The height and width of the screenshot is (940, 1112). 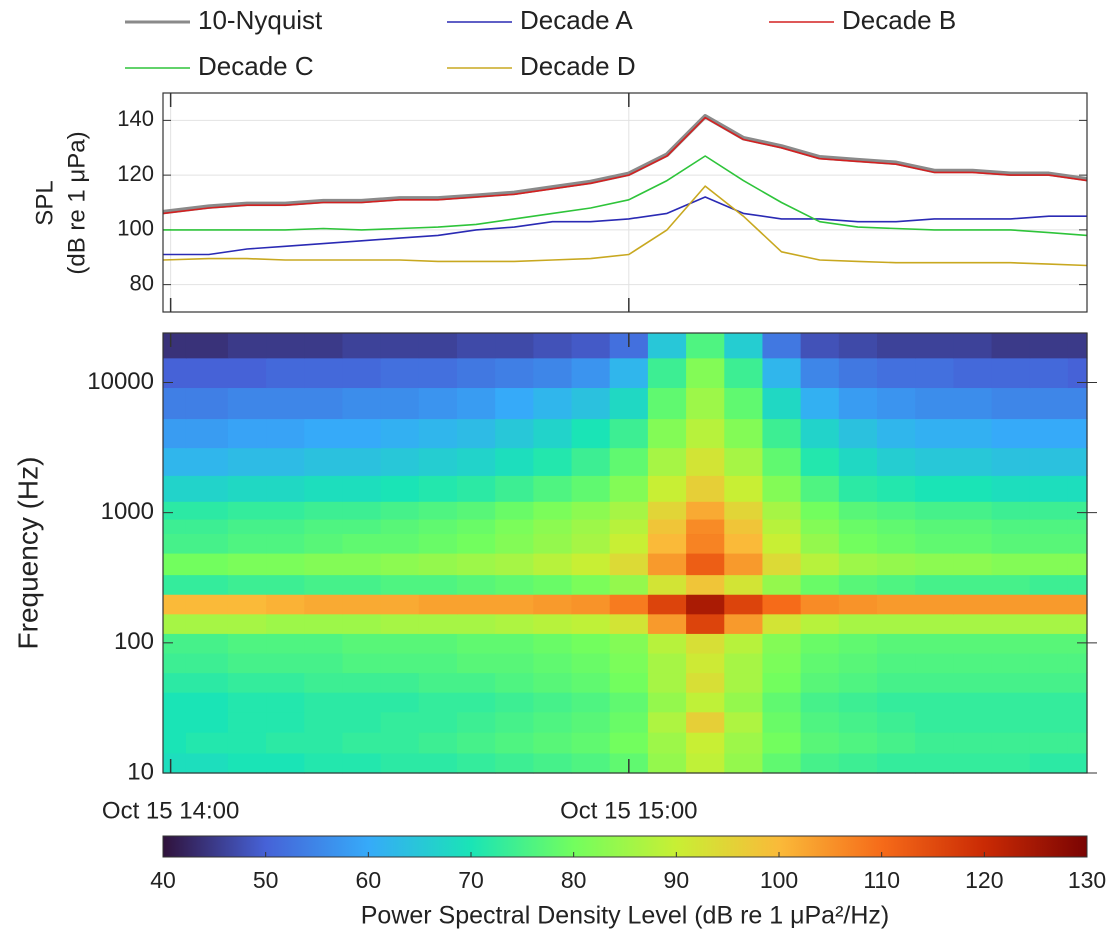 What do you see at coordinates (120, 381) in the screenshot?
I see `y-tick-label: 10000` at bounding box center [120, 381].